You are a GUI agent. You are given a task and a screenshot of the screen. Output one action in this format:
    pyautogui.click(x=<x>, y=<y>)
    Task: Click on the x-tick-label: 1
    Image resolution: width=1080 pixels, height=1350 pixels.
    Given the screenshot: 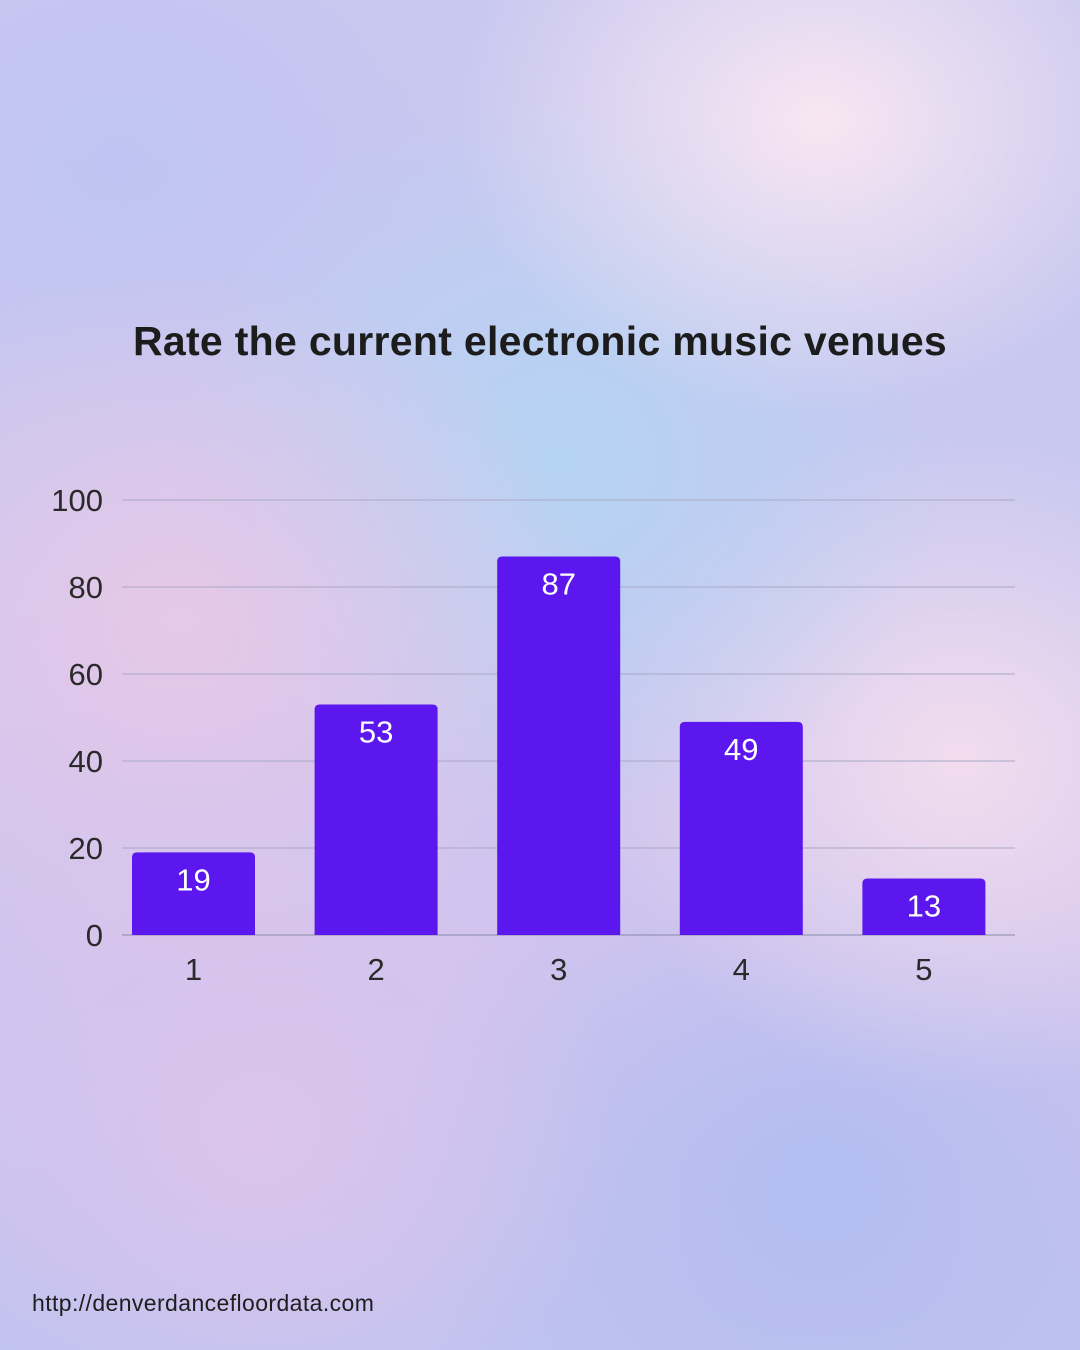 What is the action you would take?
    pyautogui.click(x=193, y=969)
    